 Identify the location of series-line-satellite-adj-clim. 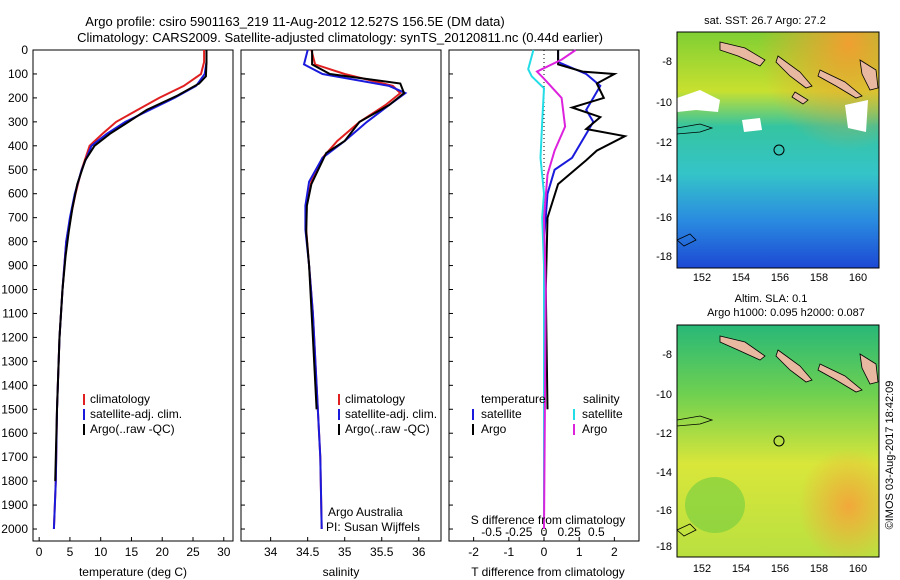
(355, 289).